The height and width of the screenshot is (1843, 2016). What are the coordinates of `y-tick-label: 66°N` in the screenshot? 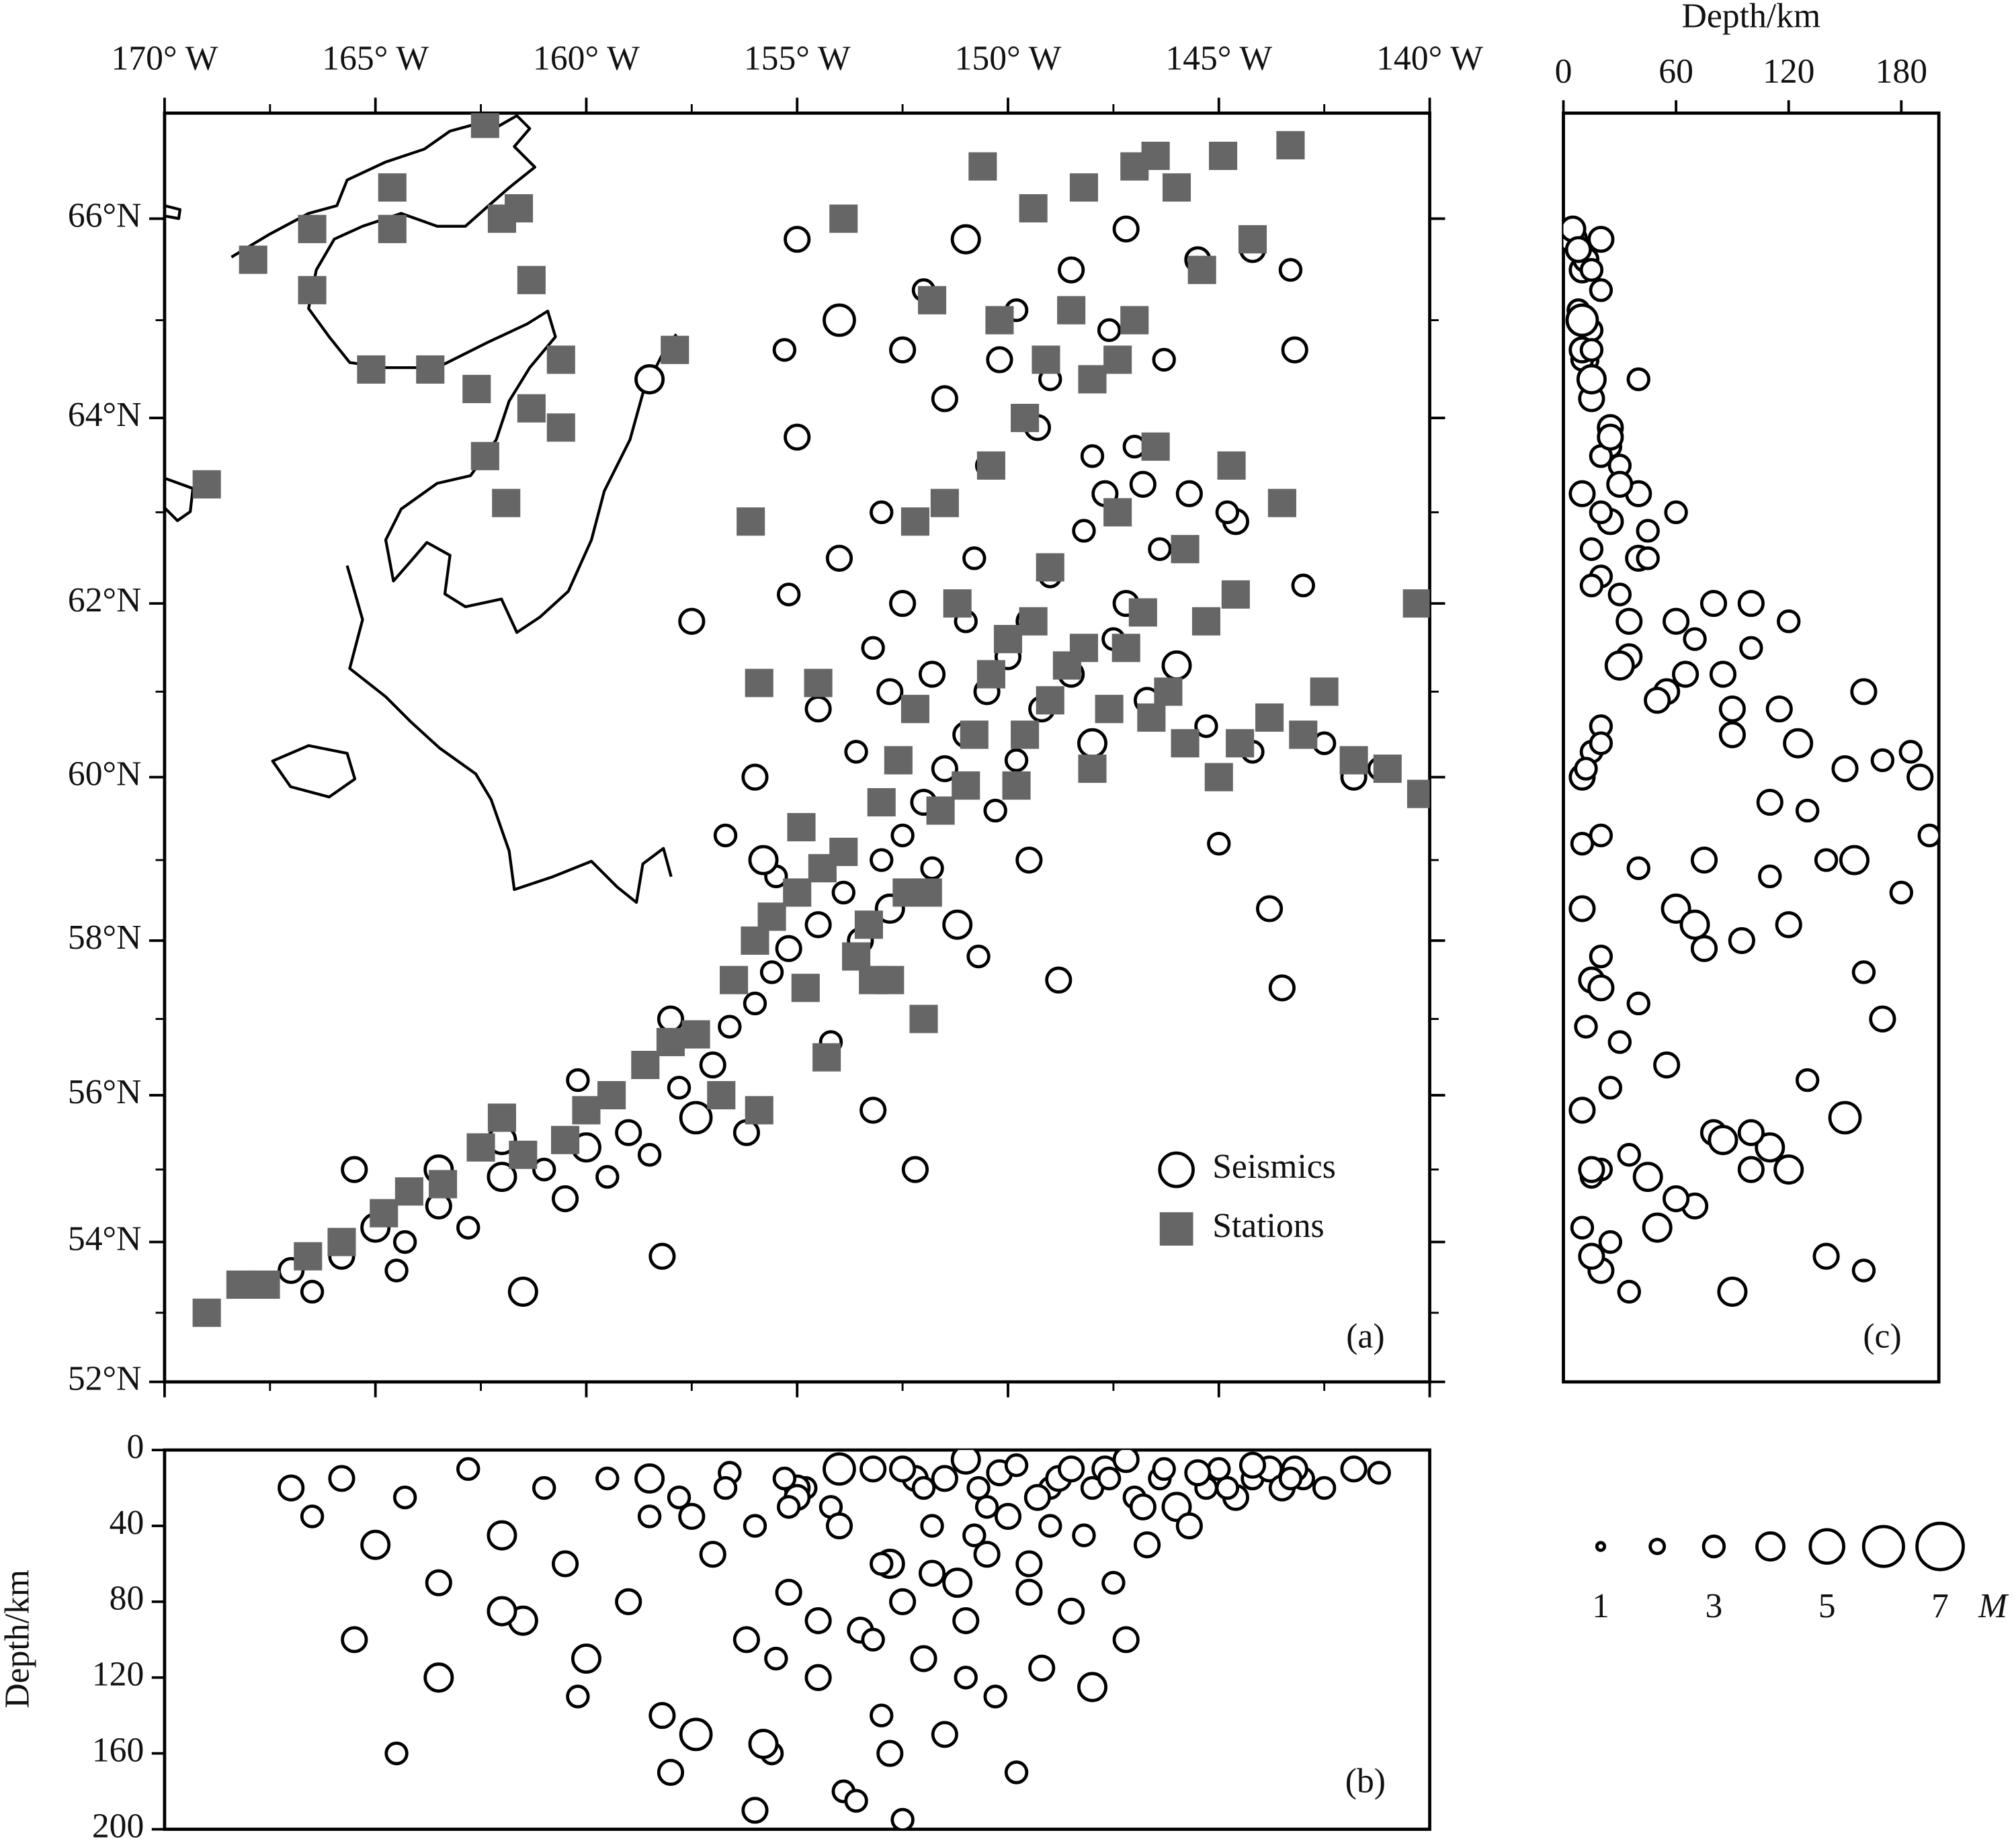 It's located at (105, 215).